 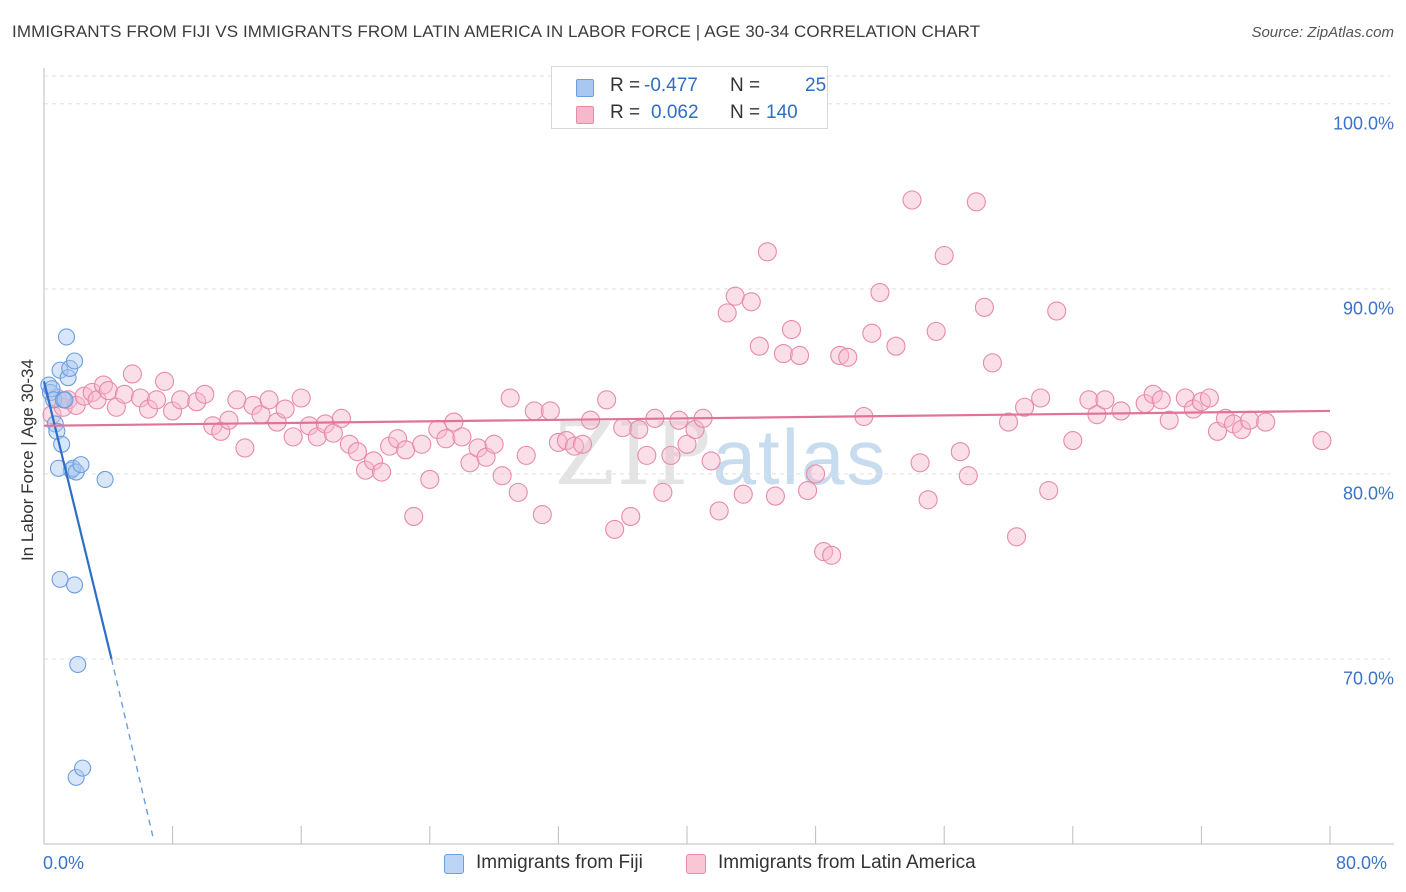 I want to click on x-tick-label-min: 0.0%, so click(x=64, y=863).